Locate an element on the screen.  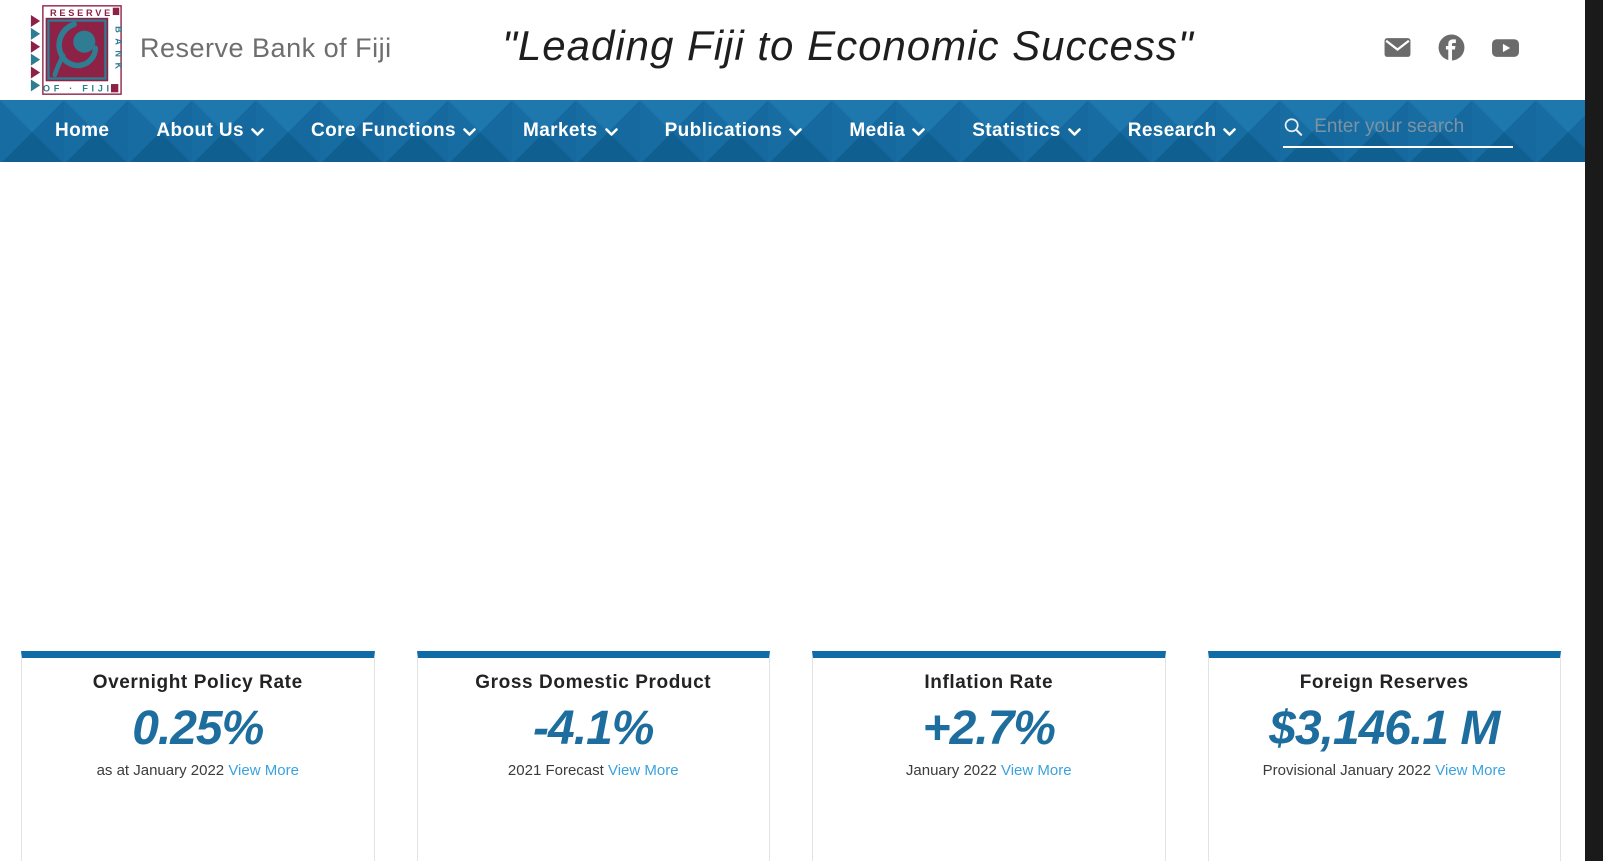
nav-item-about-us: About Us is located at coordinates (210, 131).